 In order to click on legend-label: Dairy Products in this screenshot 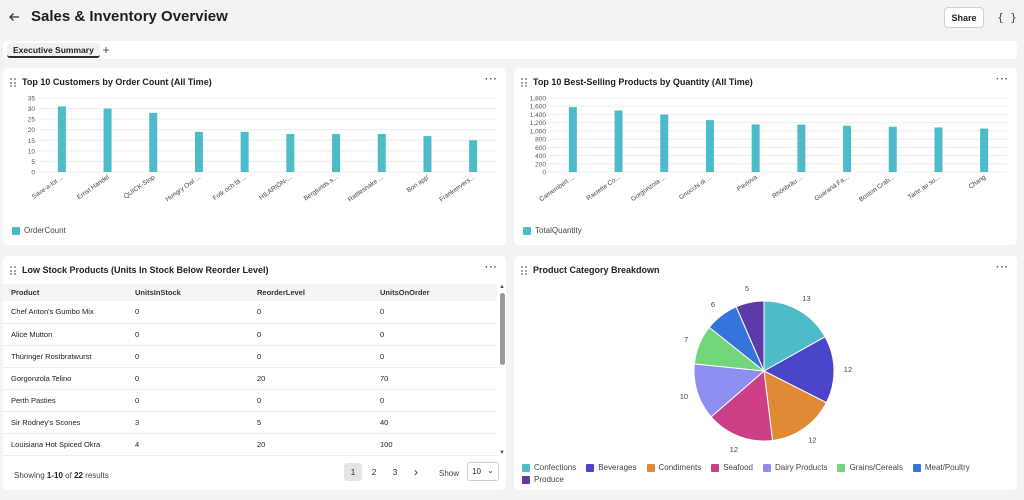, I will do `click(801, 467)`.